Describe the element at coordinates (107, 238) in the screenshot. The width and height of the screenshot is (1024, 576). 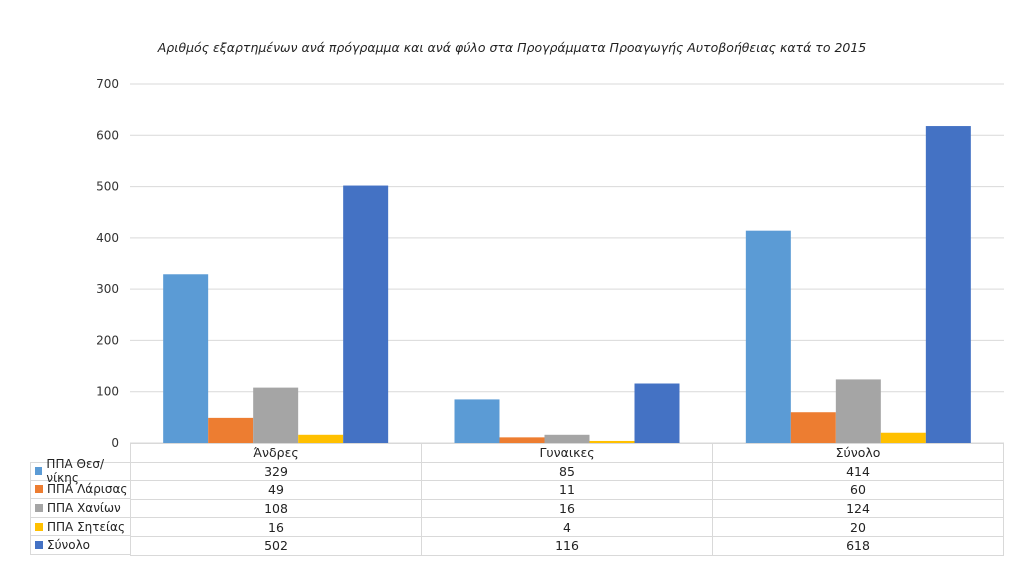
I see `y-tick-label: 400` at that location.